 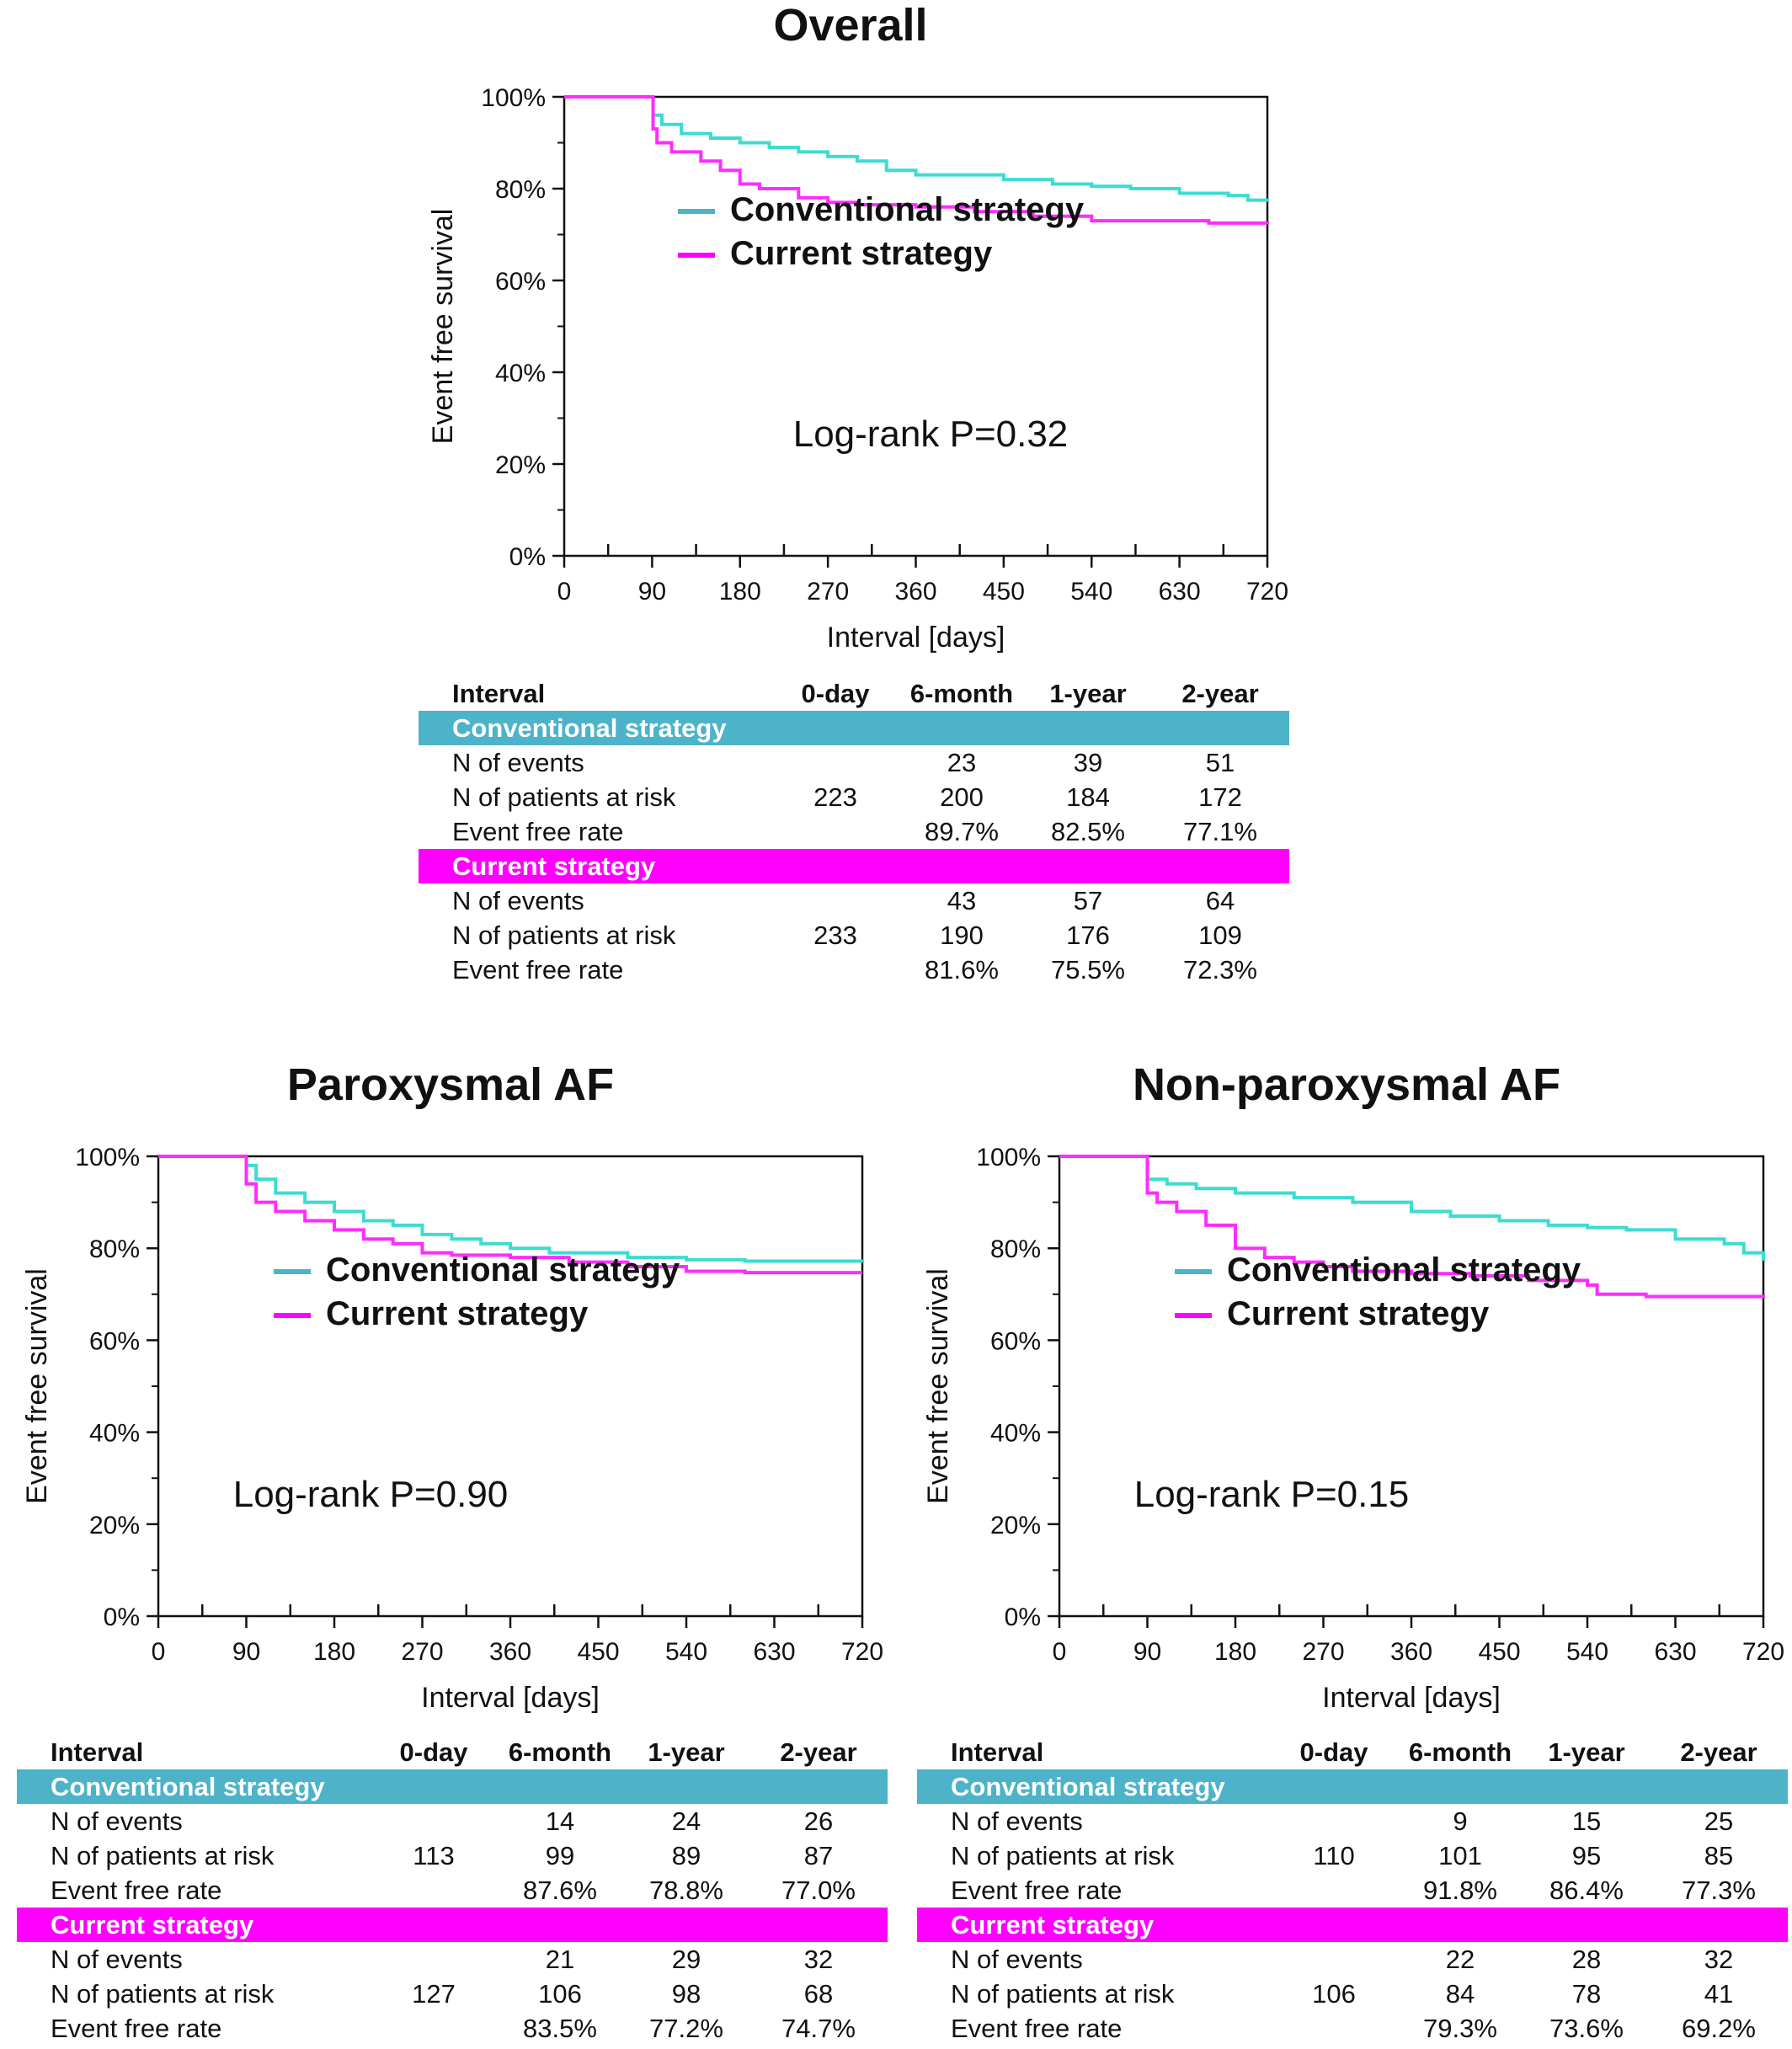 What do you see at coordinates (938, 1386) in the screenshot?
I see `y-axis-title: Event free survival` at bounding box center [938, 1386].